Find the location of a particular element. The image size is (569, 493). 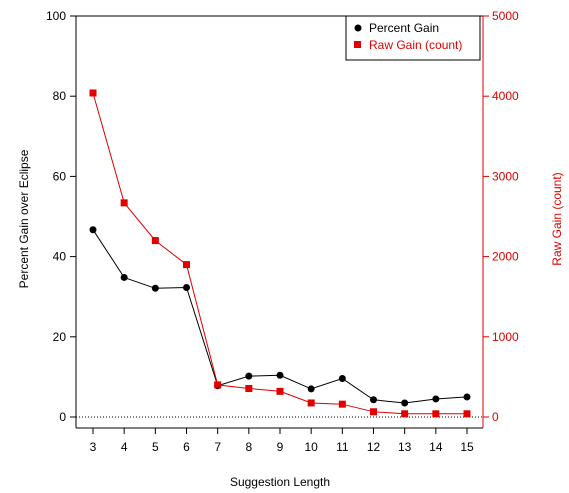

x-tick-label: 15 is located at coordinates (467, 447).